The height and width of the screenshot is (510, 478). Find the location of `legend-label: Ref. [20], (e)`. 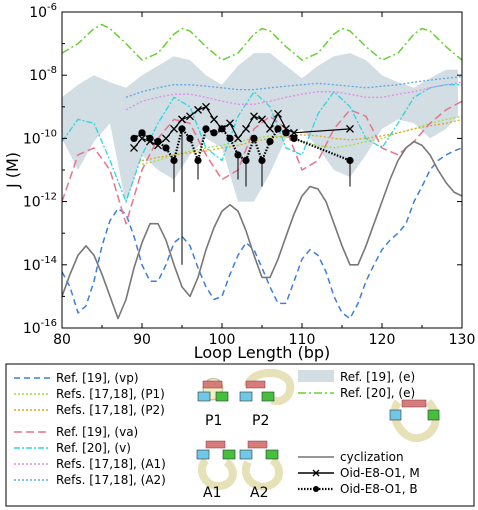

legend-label: Ref. [20], (e) is located at coordinates (377, 393).